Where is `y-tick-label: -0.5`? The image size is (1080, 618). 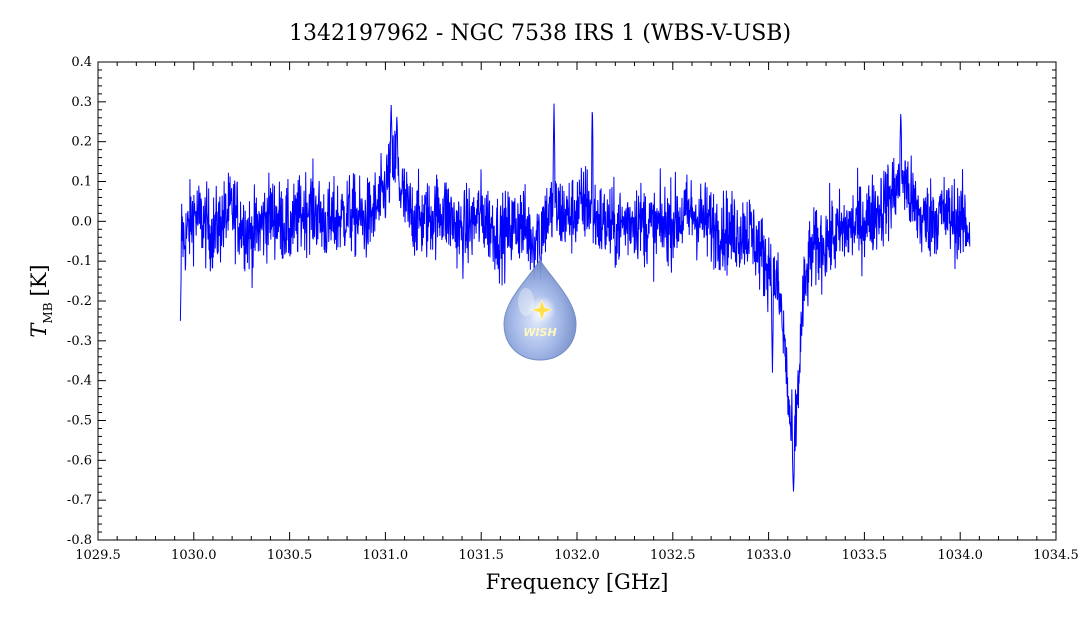
y-tick-label: -0.5 is located at coordinates (79, 421).